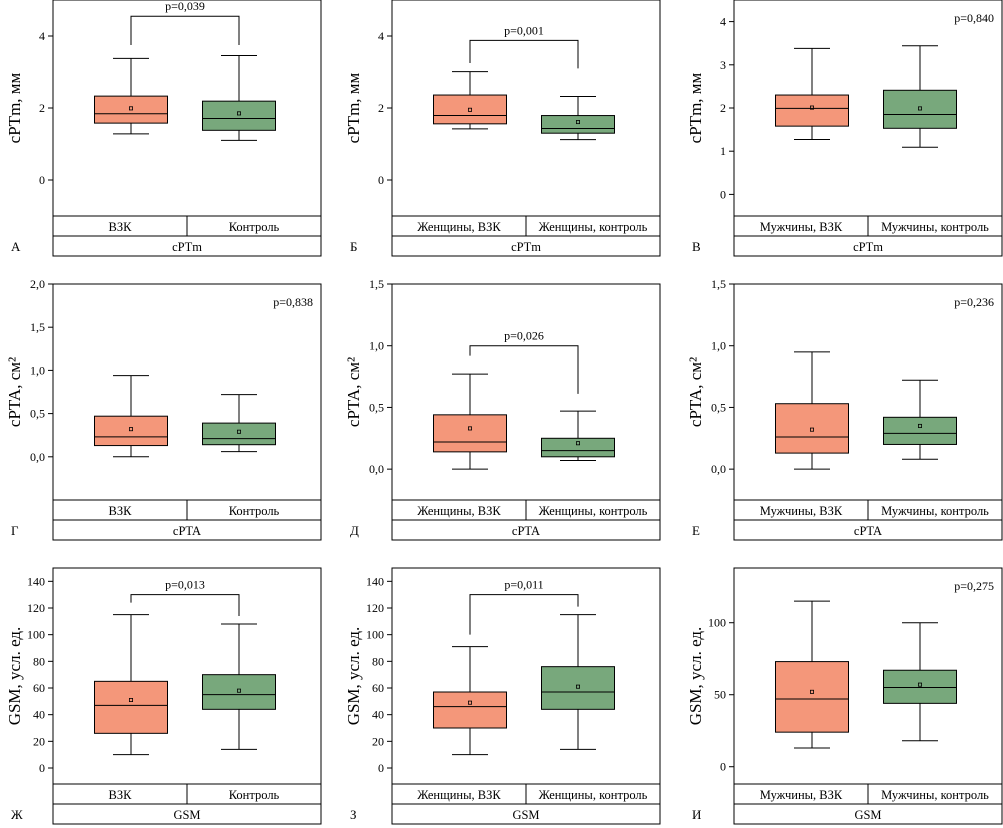 This screenshot has width=1003, height=828. I want to click on y-tick-label: 1,0, so click(376, 346).